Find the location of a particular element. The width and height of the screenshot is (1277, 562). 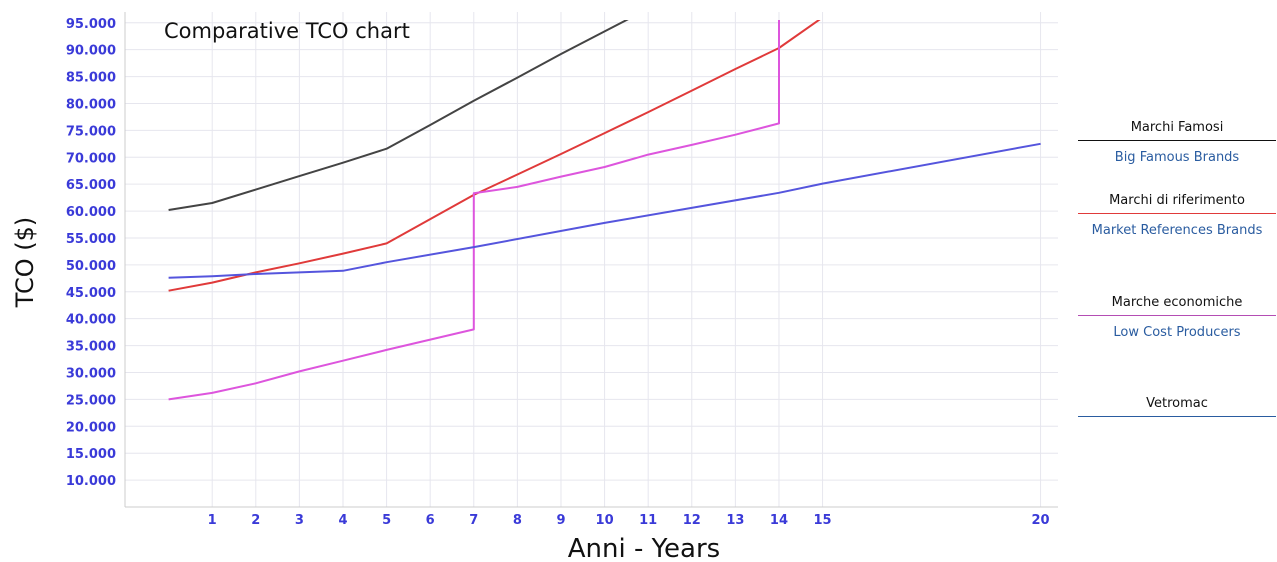

y-tick-label: 30.000 is located at coordinates (91, 373).